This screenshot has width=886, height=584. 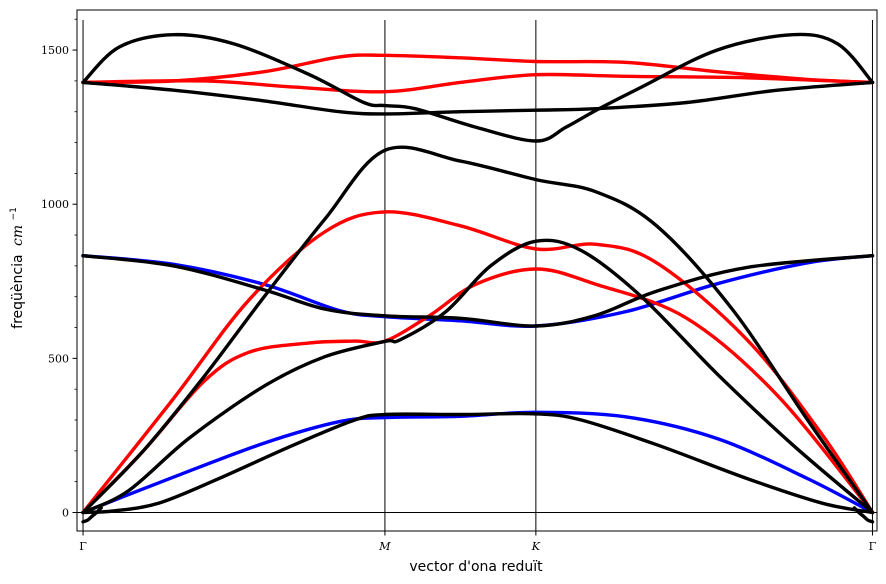 What do you see at coordinates (83, 546) in the screenshot?
I see `x-tick-label-0: Γ` at bounding box center [83, 546].